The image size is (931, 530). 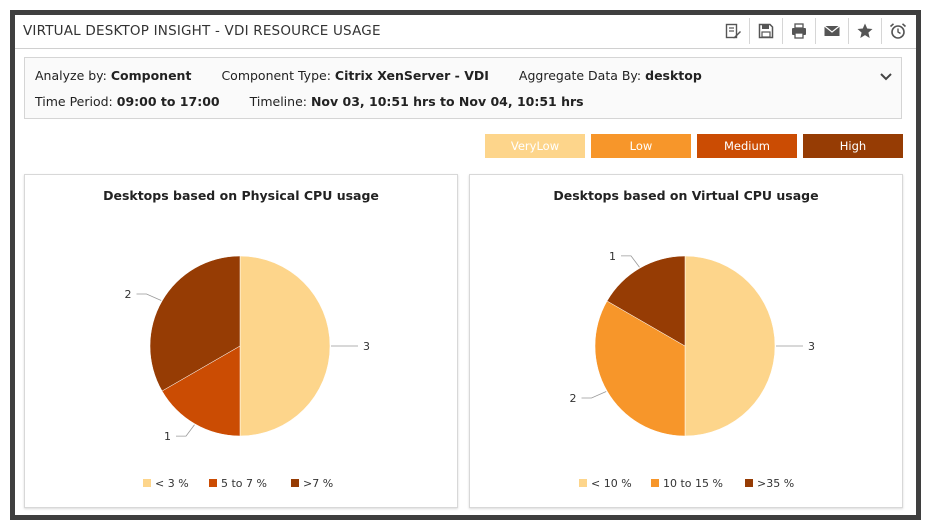 I want to click on print-icon, so click(x=799, y=31).